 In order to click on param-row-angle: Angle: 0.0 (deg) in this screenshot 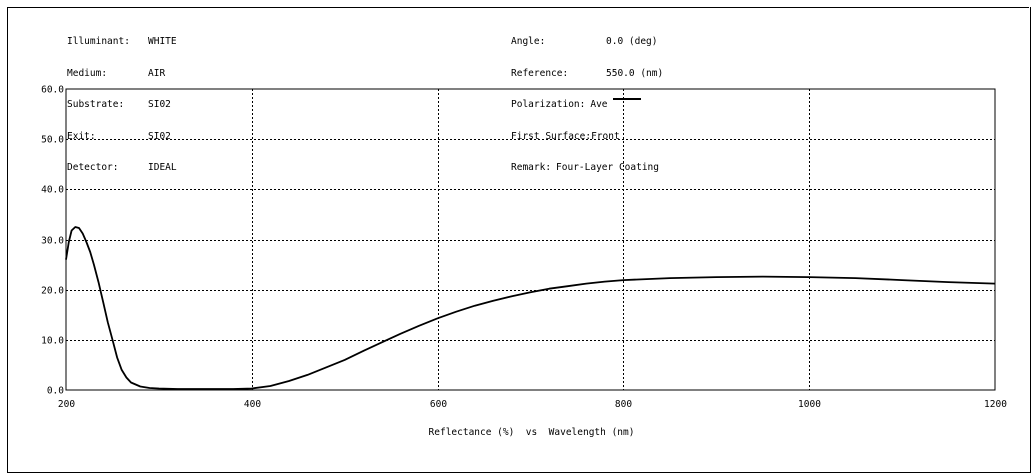, I will do `click(587, 42)`.